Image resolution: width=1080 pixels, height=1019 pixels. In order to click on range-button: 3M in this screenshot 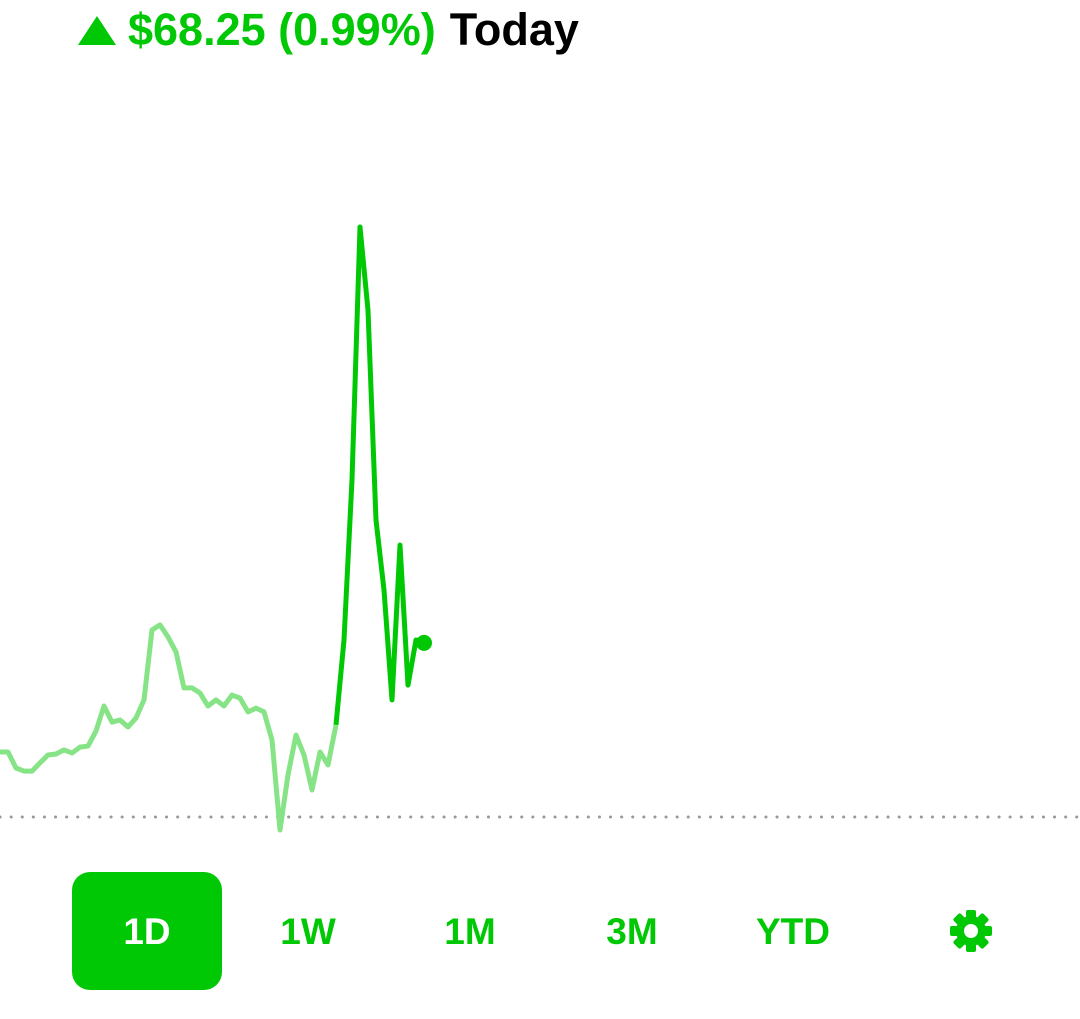, I will do `click(631, 931)`.